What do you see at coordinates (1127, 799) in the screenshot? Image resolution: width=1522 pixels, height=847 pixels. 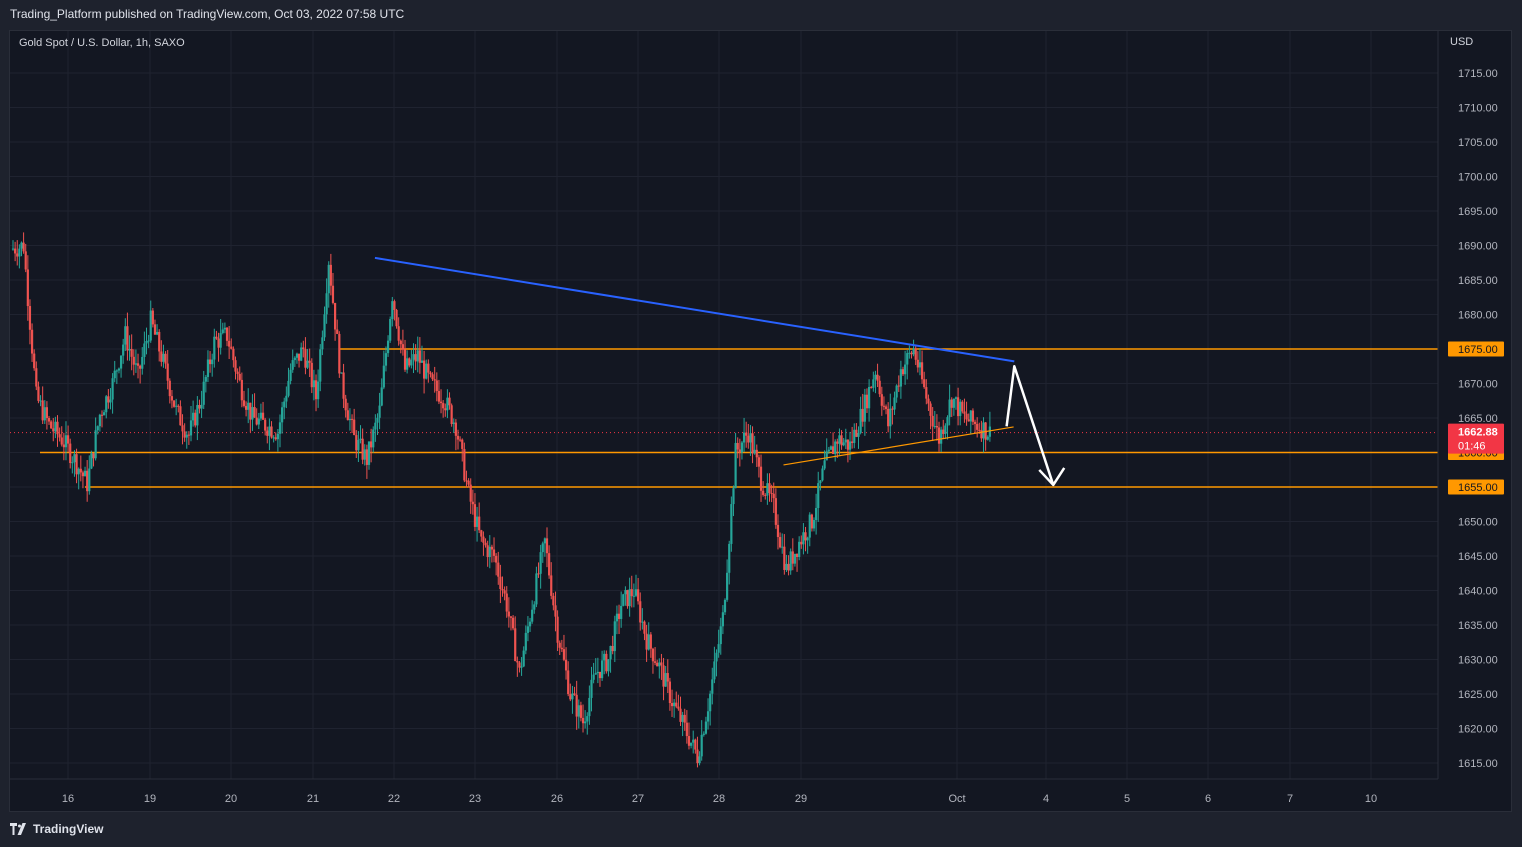 I see `x-tick-label: 5` at bounding box center [1127, 799].